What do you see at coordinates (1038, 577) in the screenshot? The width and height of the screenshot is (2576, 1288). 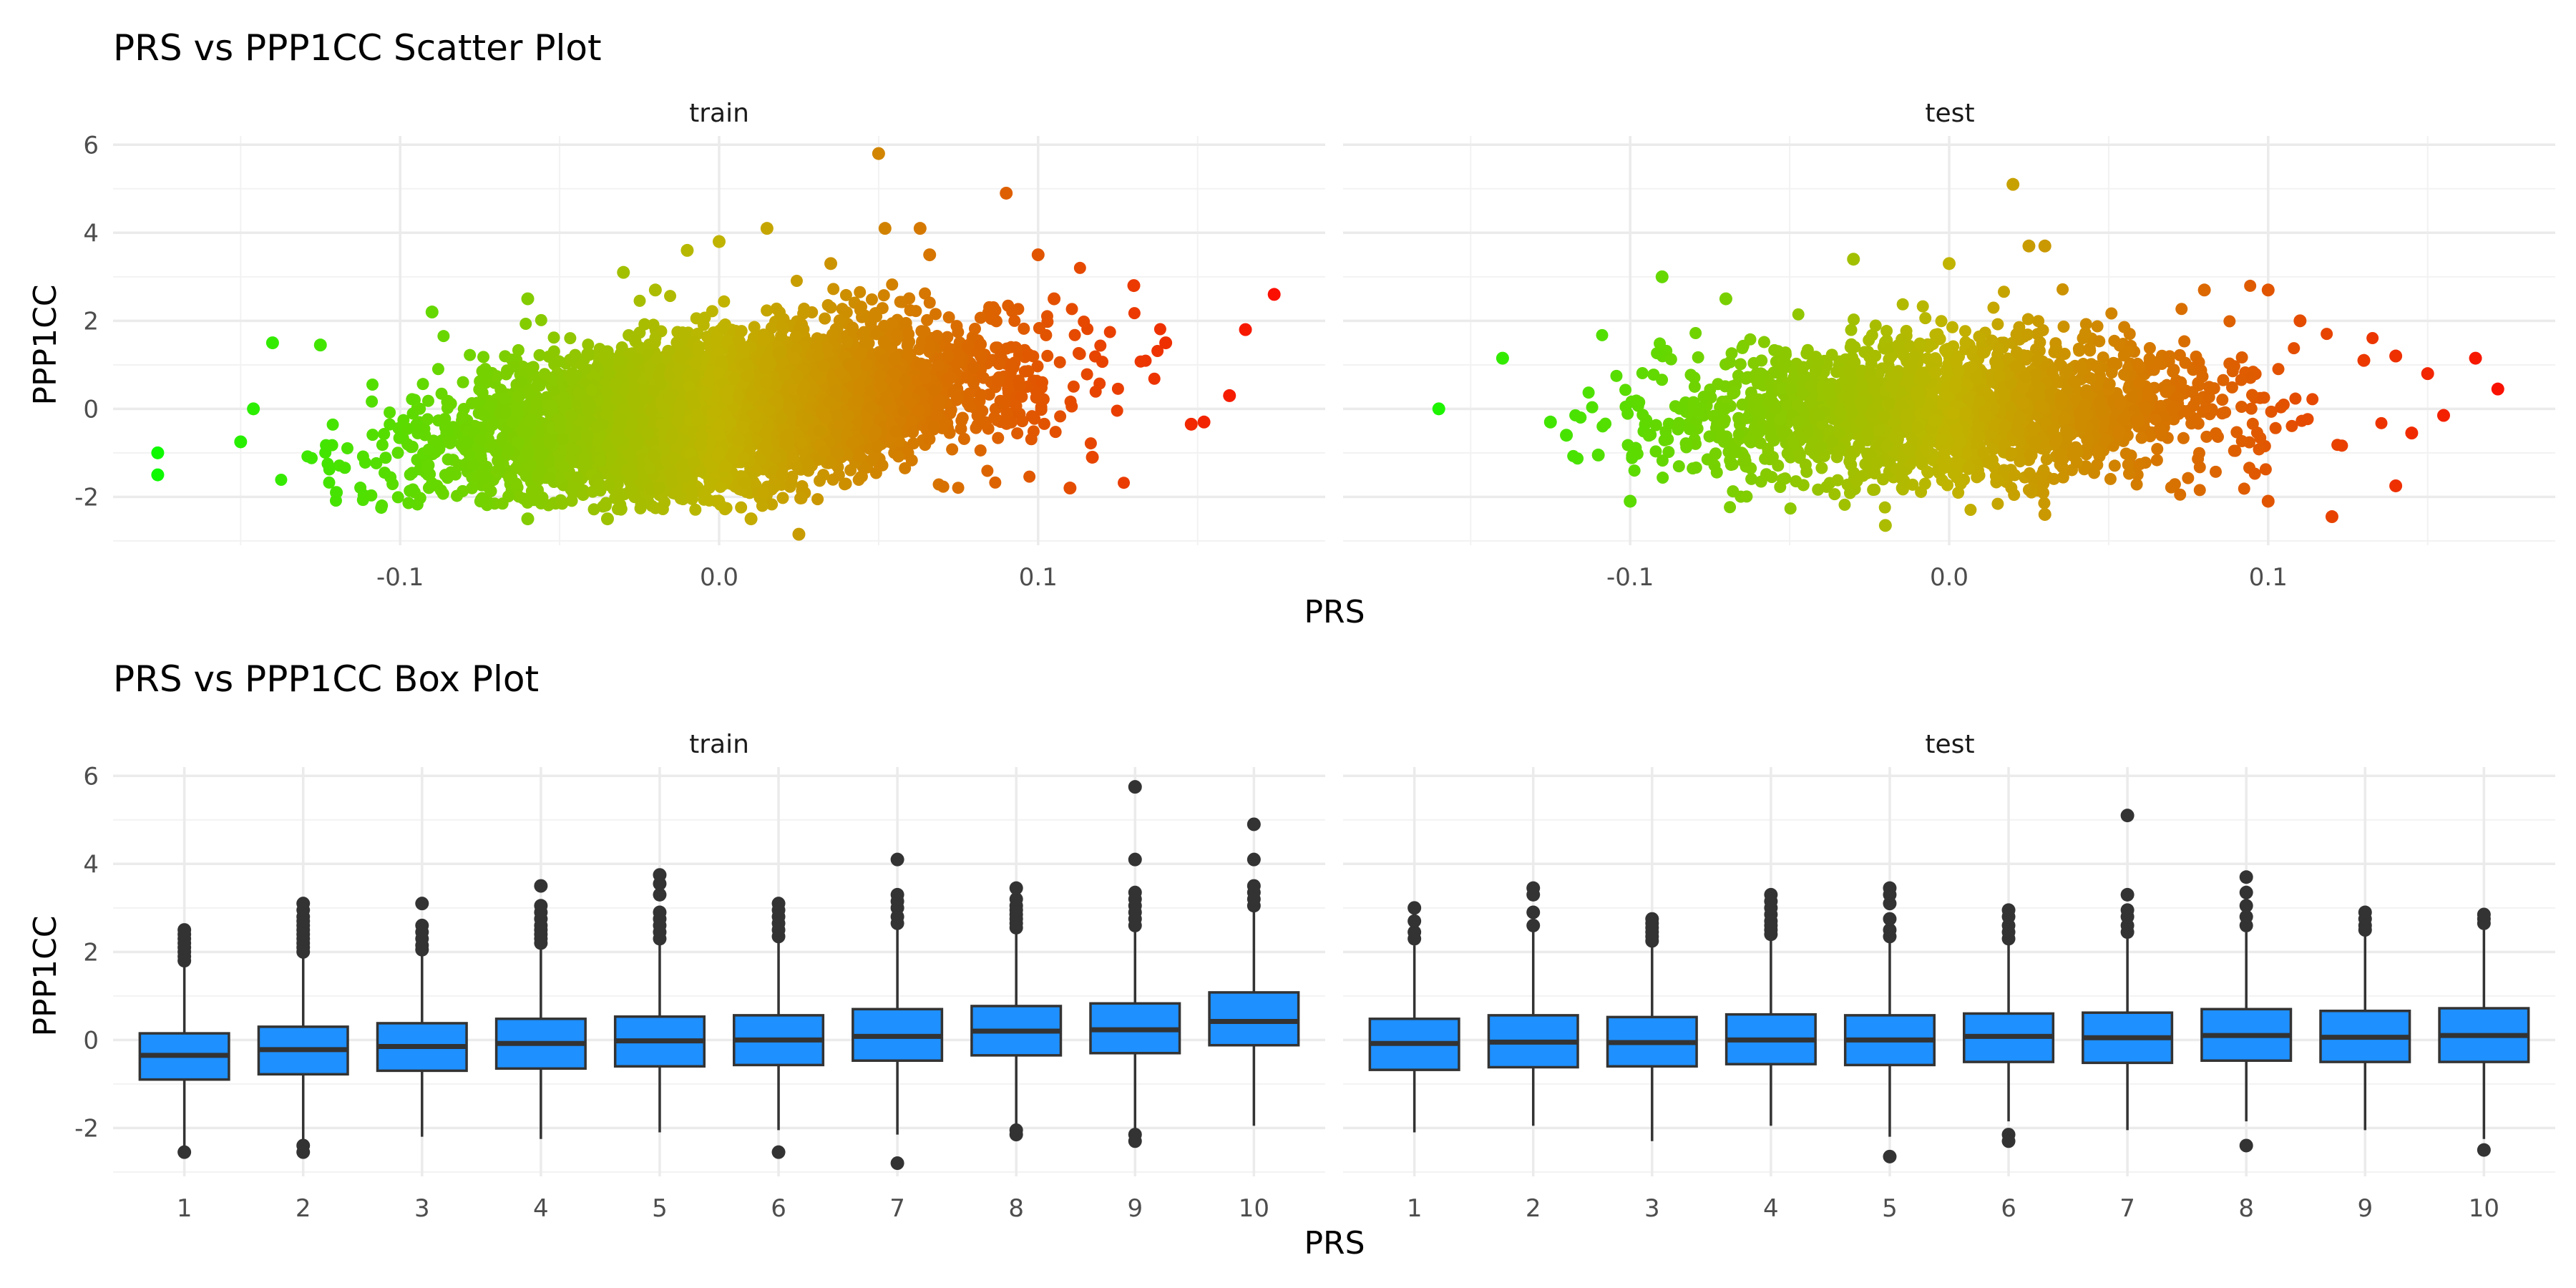 I see `x-tick-label: 0.1` at bounding box center [1038, 577].